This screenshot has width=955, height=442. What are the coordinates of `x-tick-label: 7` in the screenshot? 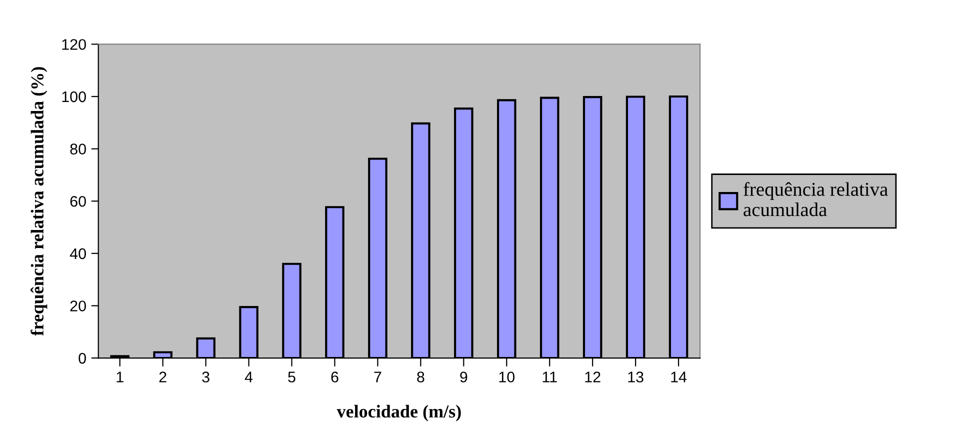 It's located at (378, 377).